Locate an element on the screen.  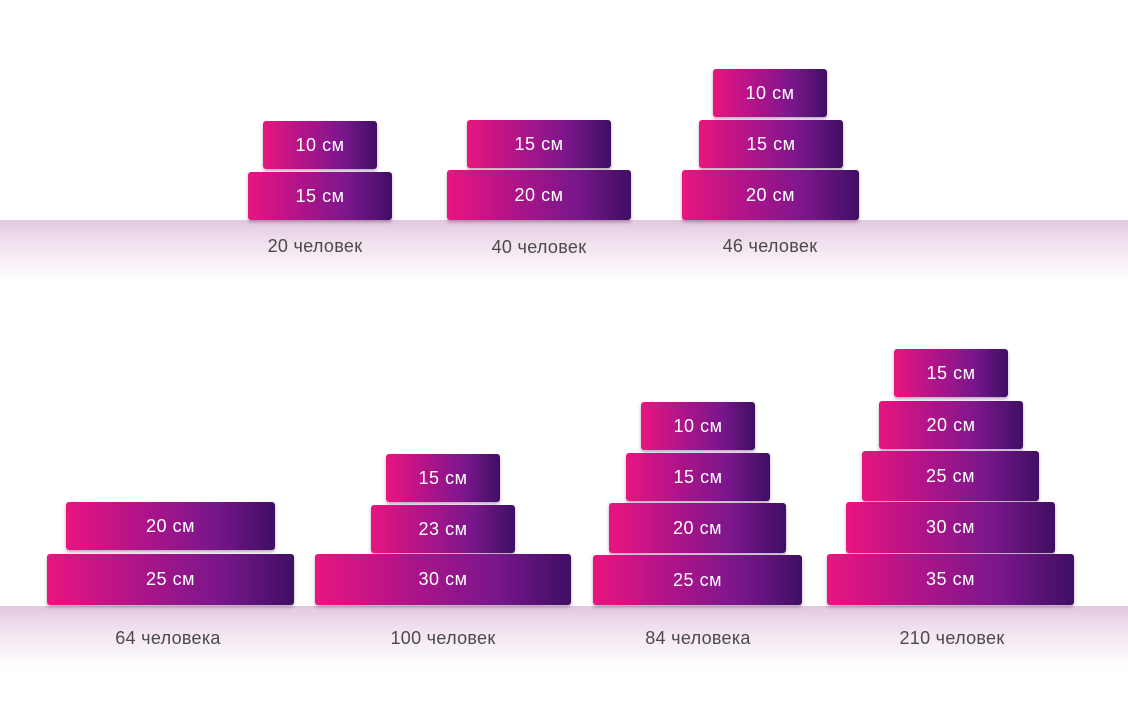
cake-3-caption: 46 человек is located at coordinates (770, 246).